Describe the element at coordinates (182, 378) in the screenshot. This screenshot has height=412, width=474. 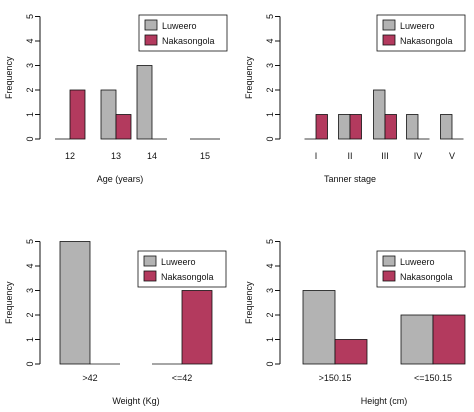
I see `x-tick-label: <=42` at that location.